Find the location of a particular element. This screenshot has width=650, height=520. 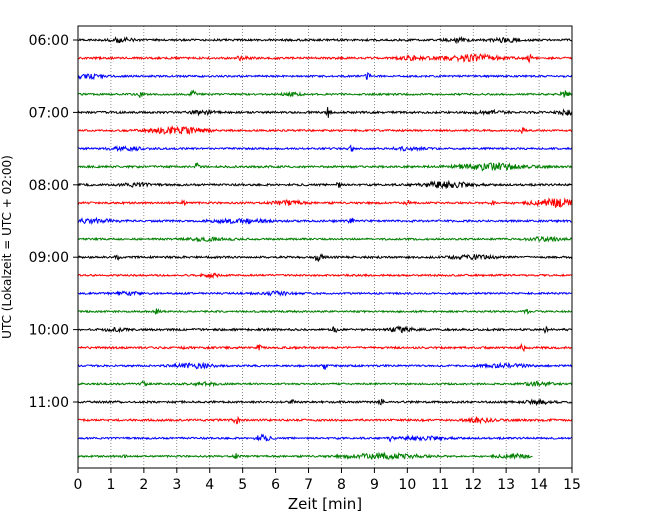

x-axis: 0 1 2 3 4 5 6 7 8 9 10 11 12 13 14 15 is located at coordinates (327, 480).